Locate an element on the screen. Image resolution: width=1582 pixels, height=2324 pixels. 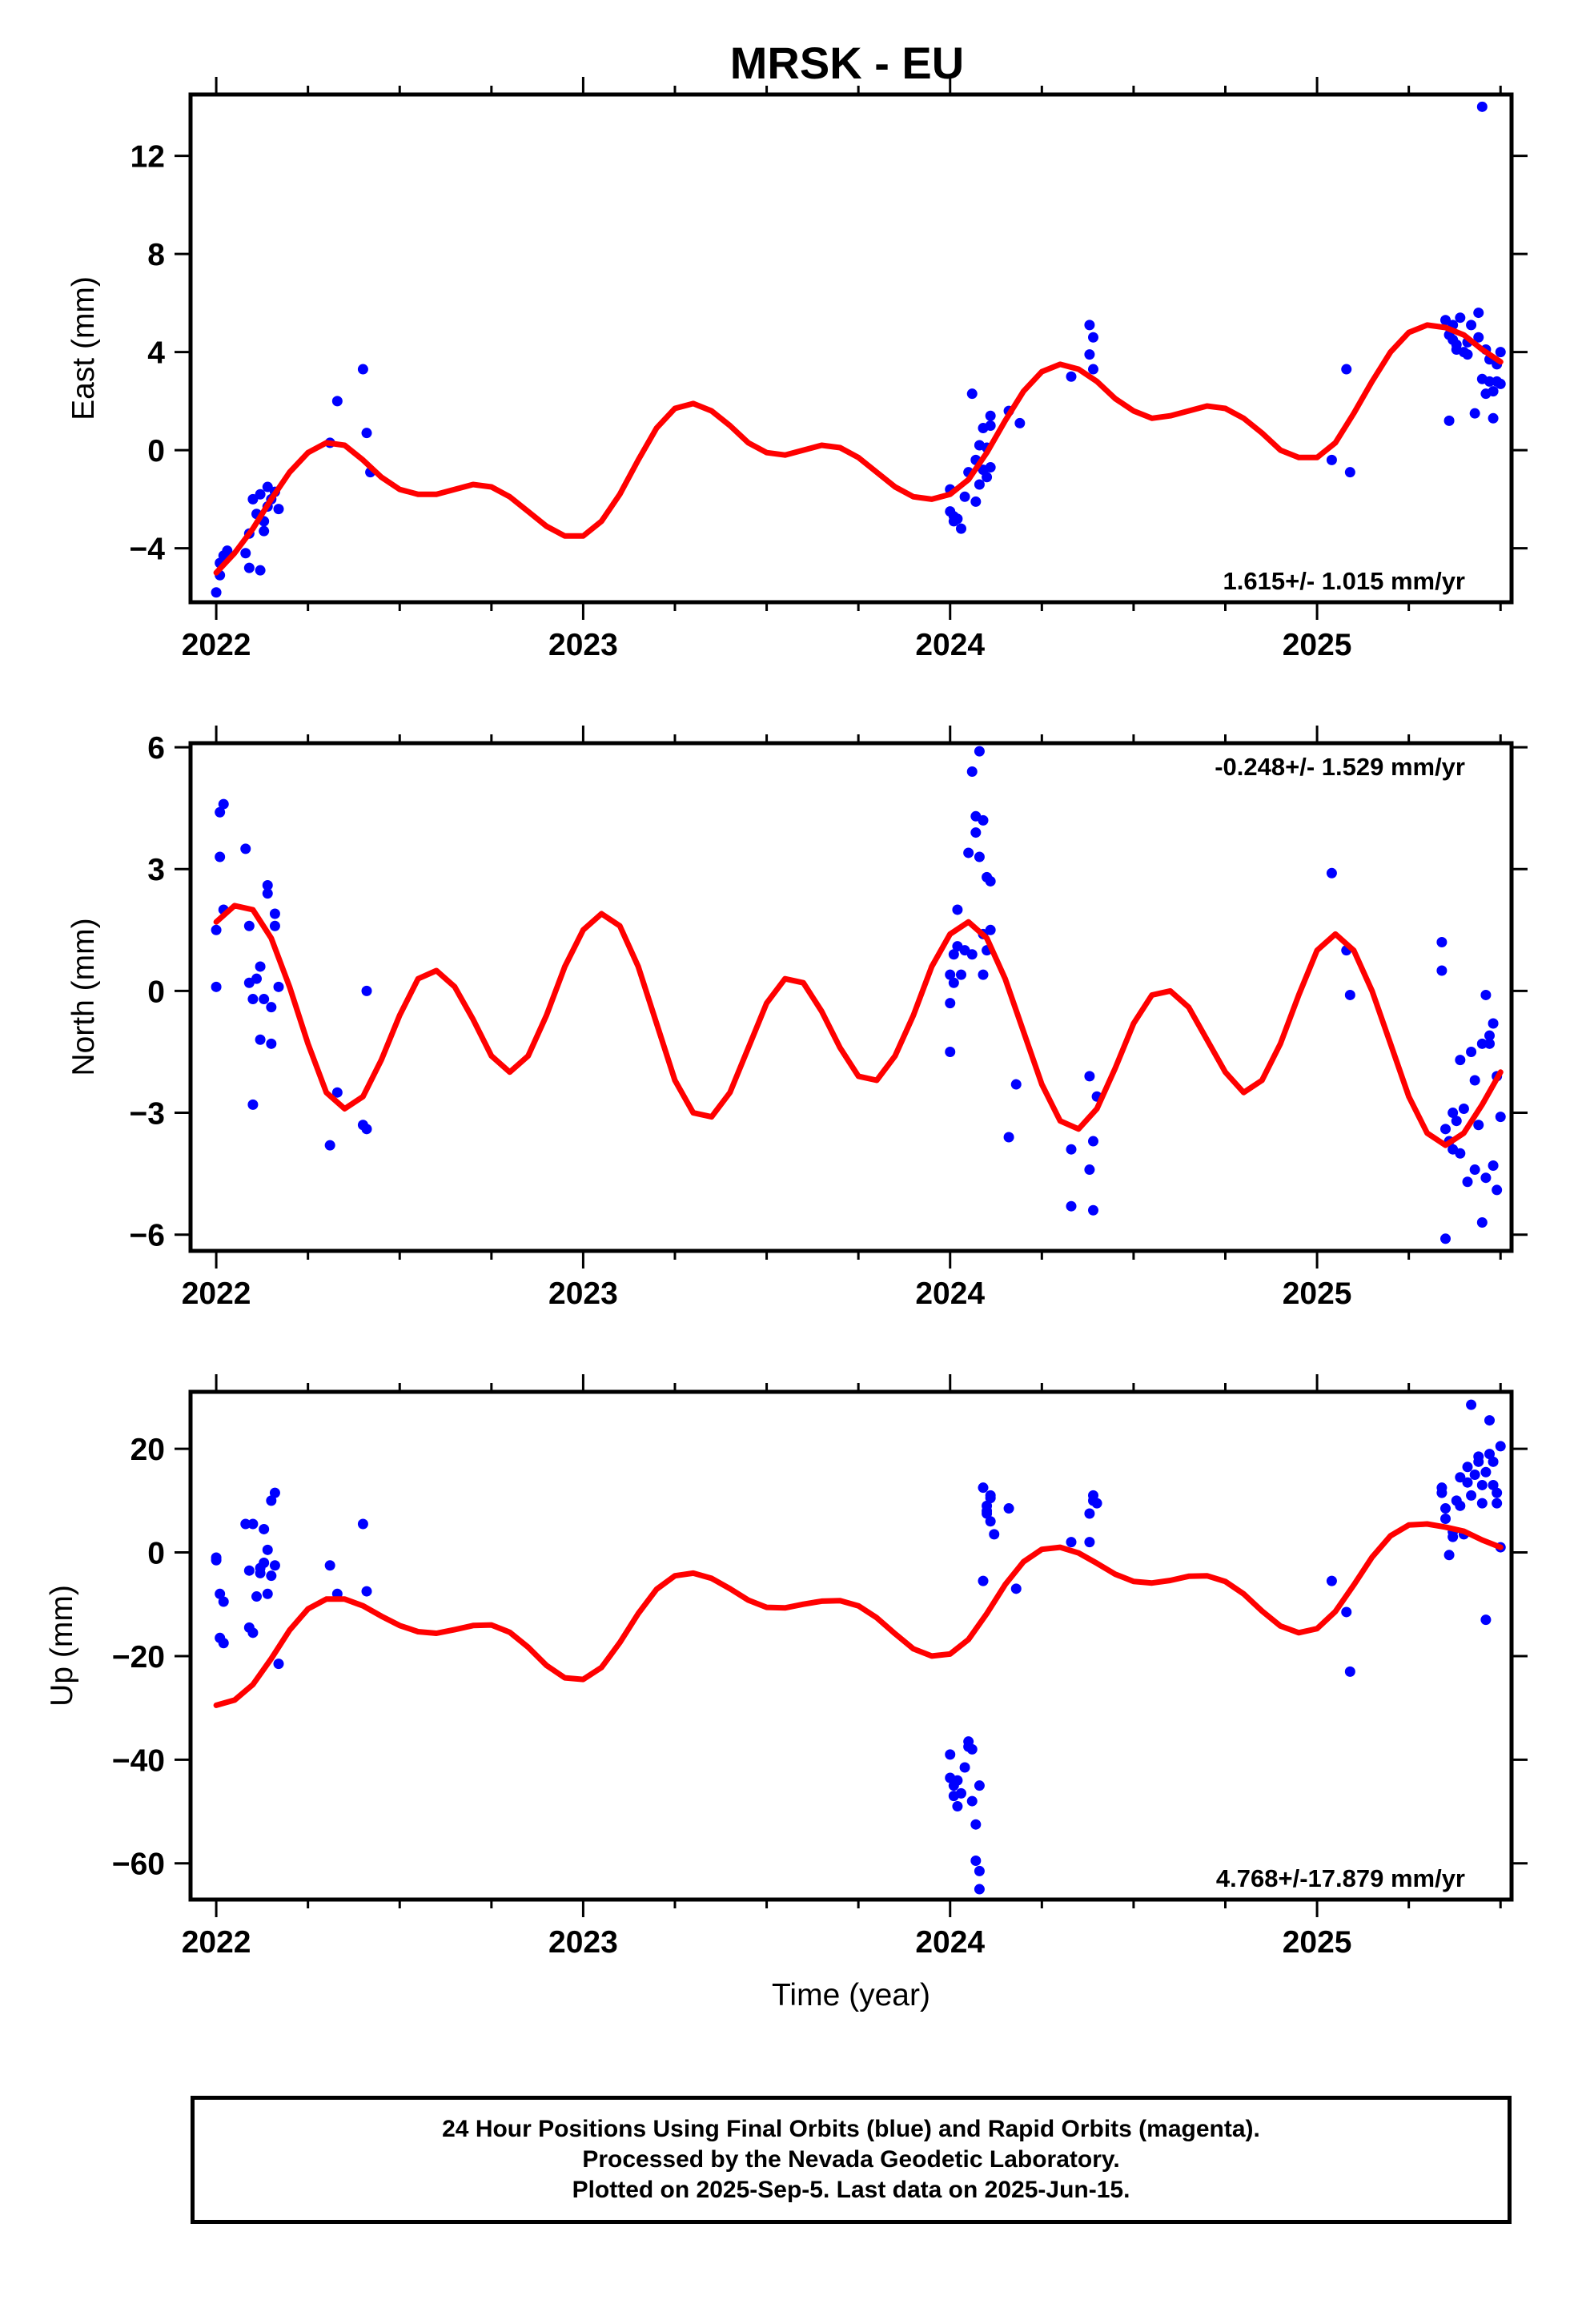
velocity-annotation: 4.768+/-17.879 mm/yr is located at coordinates (1340, 1878).